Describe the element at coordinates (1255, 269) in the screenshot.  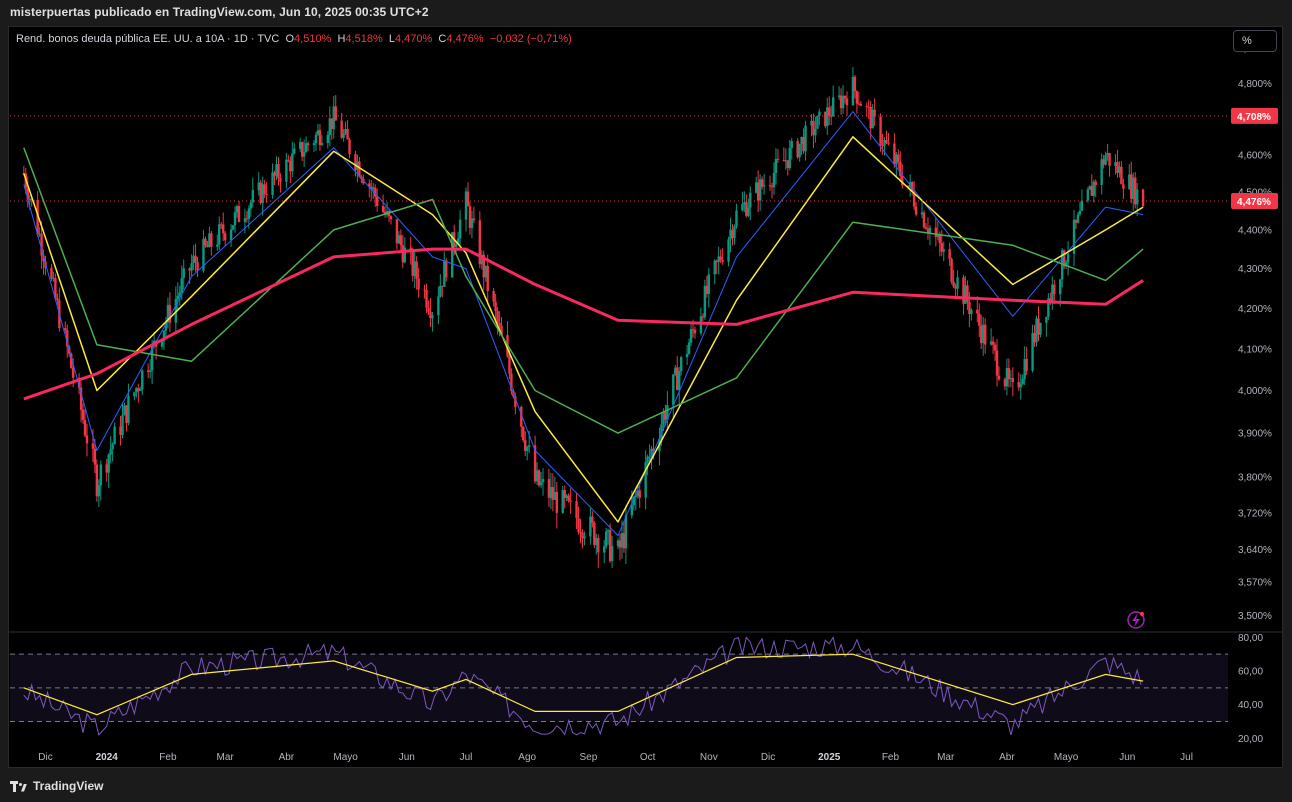
I see `price-axis-tick: 4,300%` at that location.